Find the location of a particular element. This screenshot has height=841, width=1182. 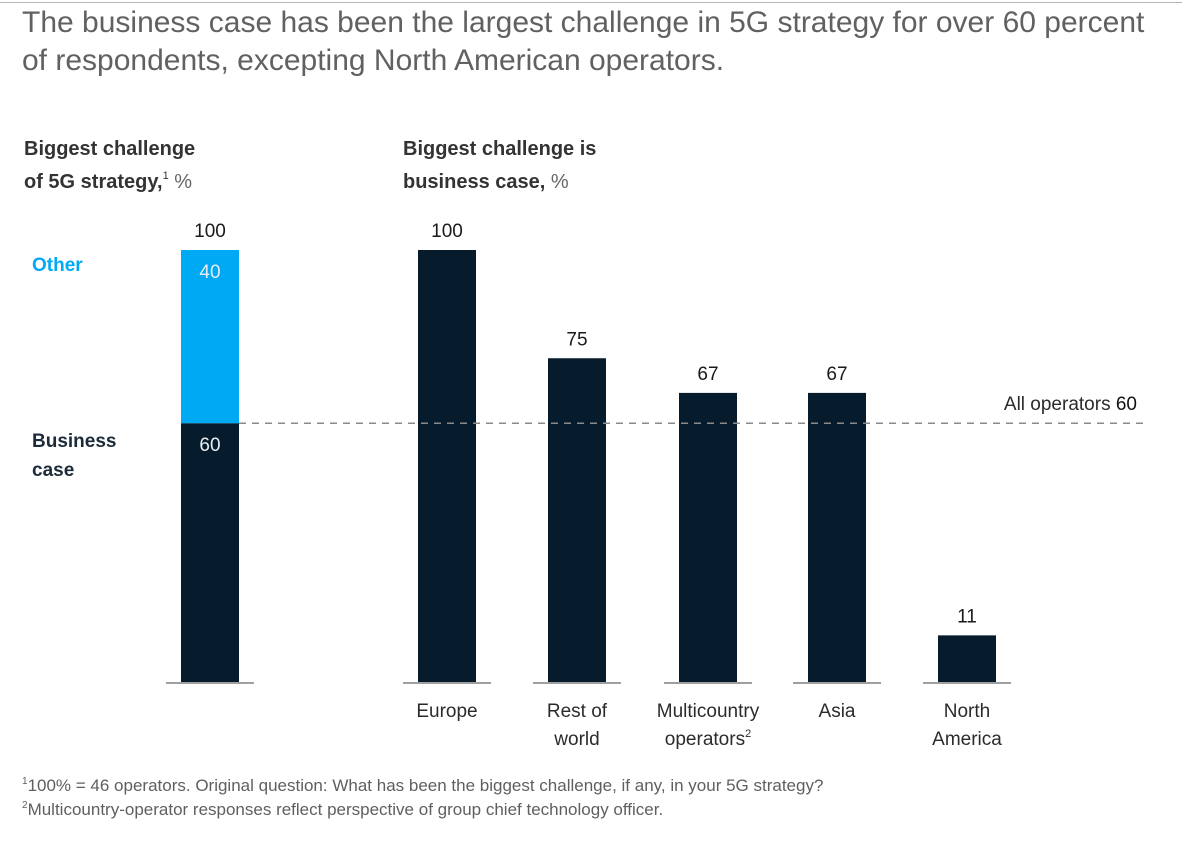

category-label-4: North America is located at coordinates (967, 726).